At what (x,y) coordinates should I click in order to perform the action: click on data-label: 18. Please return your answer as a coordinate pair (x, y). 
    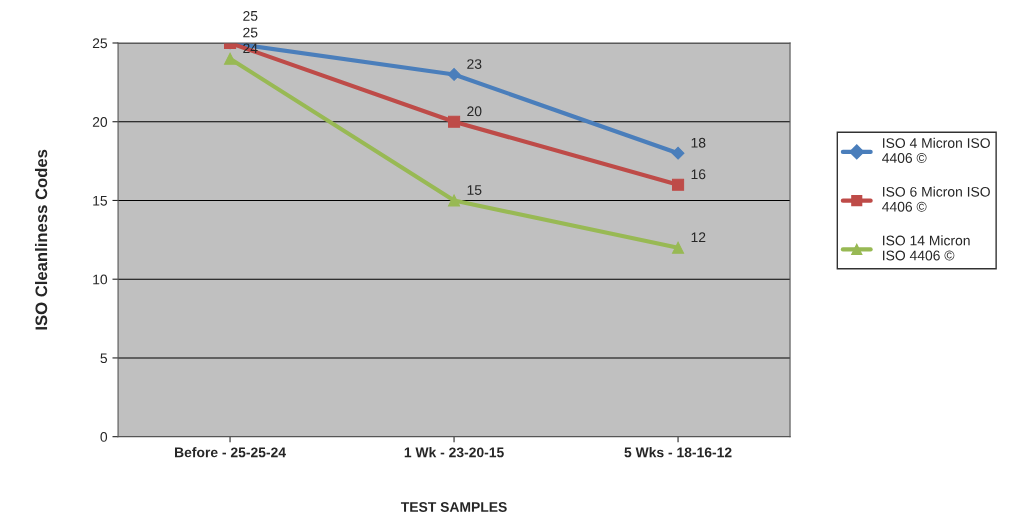
    Looking at the image, I should click on (698, 142).